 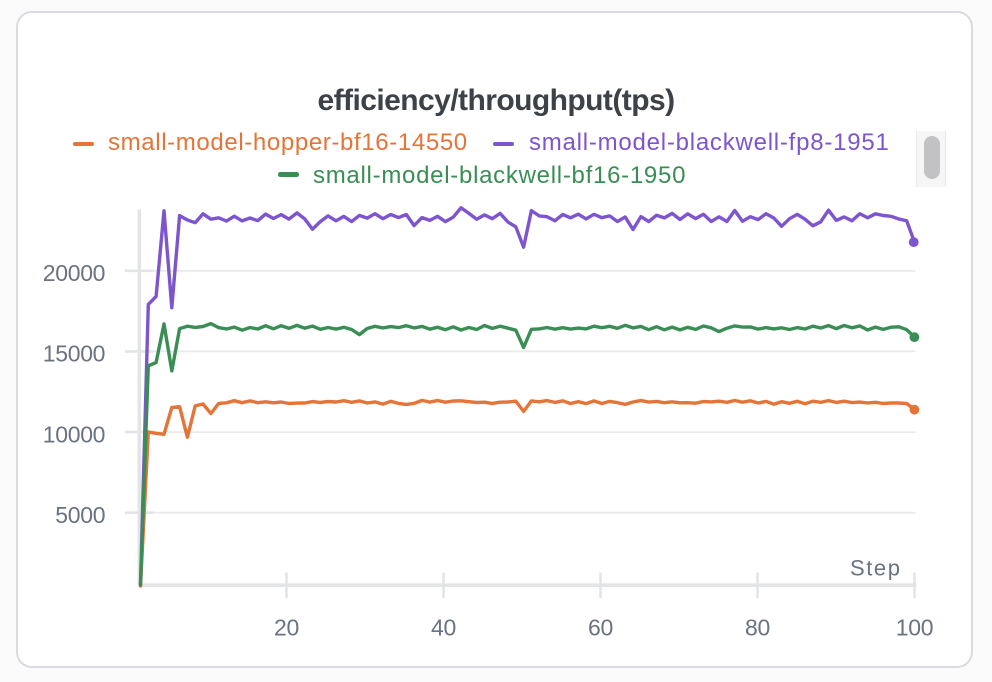 I want to click on svg-text: 60, so click(x=600, y=627).